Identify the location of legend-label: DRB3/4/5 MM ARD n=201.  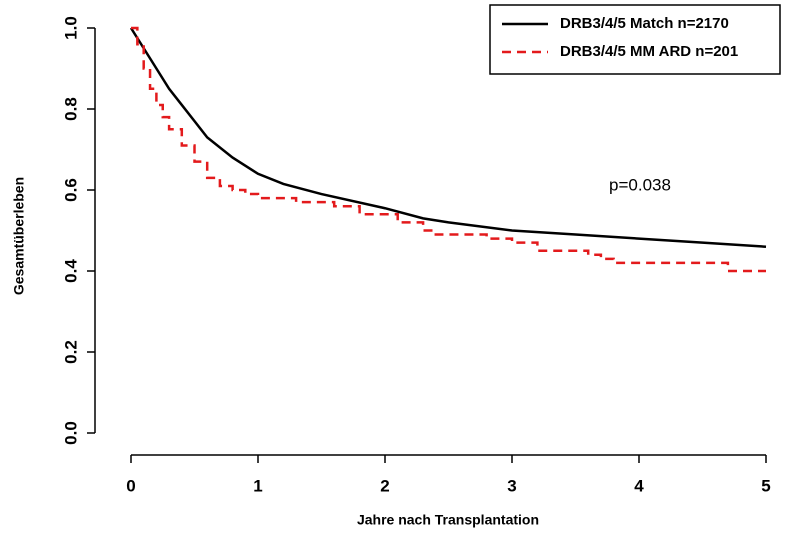
(649, 51).